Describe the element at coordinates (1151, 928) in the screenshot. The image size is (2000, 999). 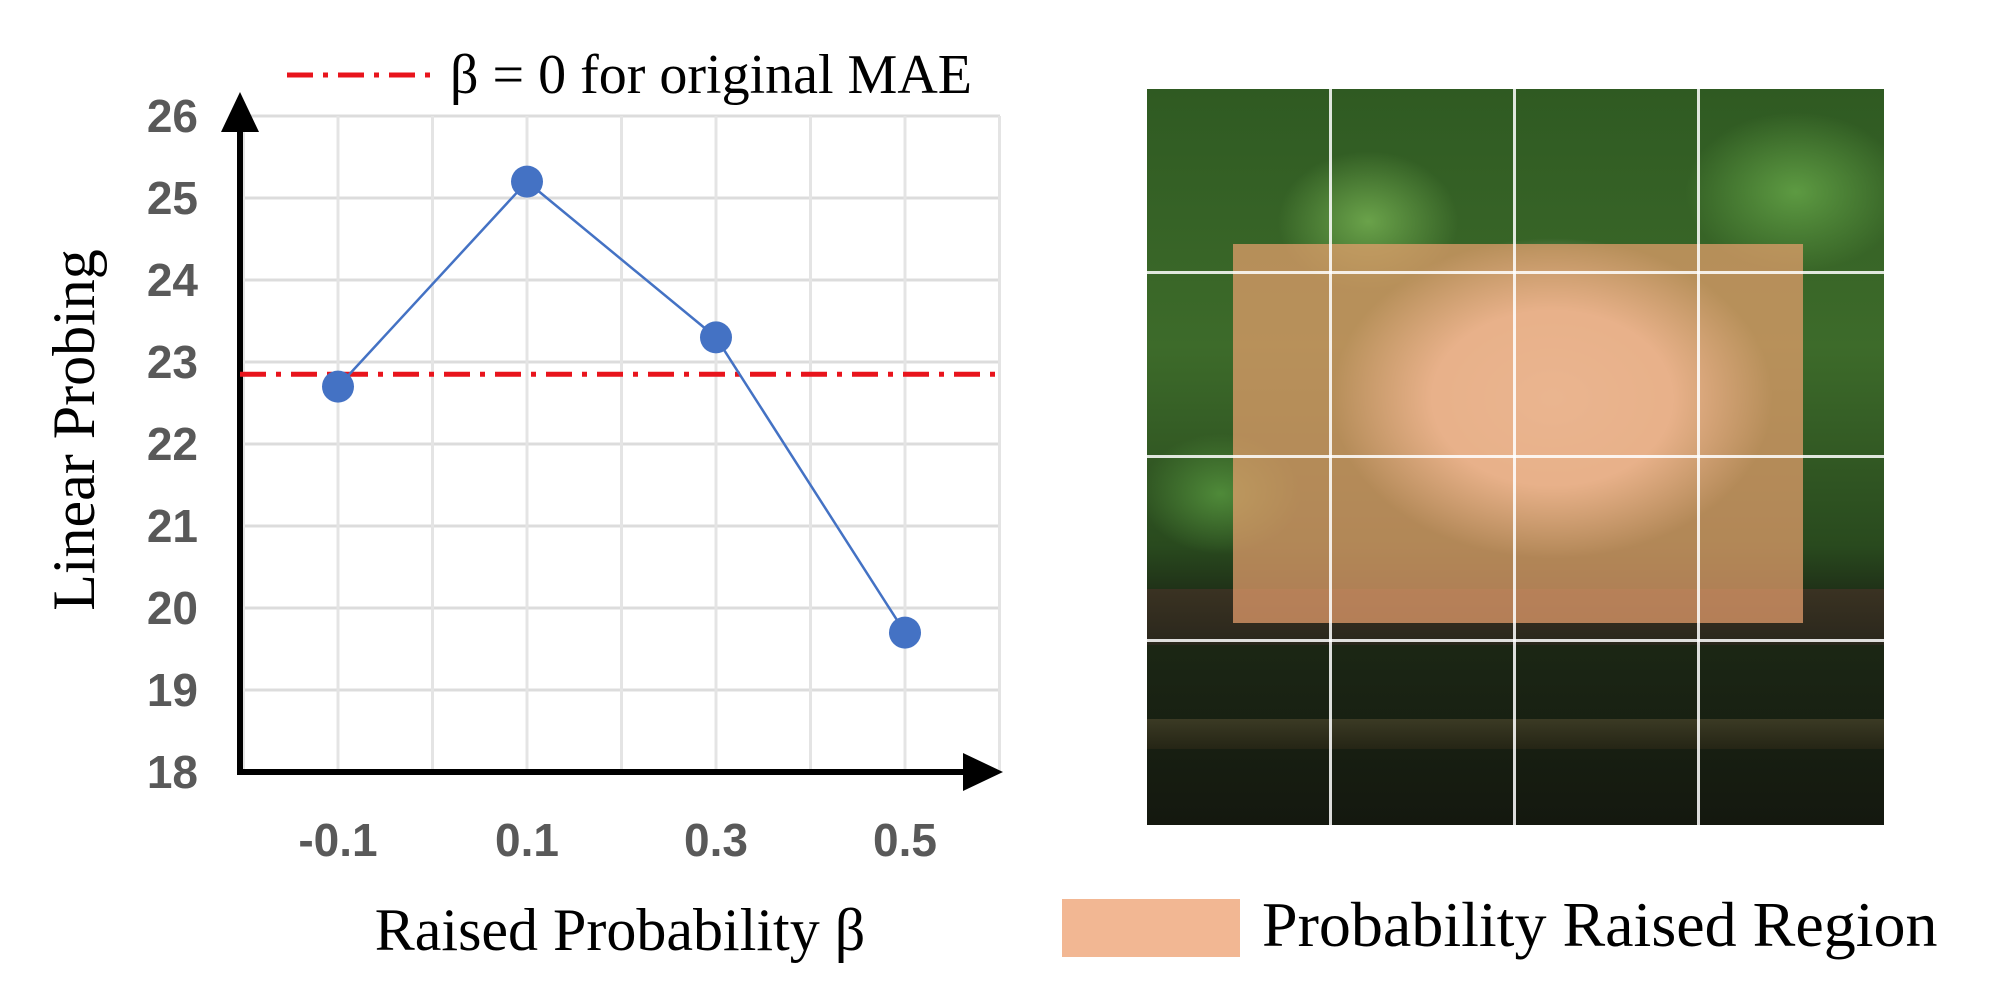
I see `region-legend-swatch` at that location.